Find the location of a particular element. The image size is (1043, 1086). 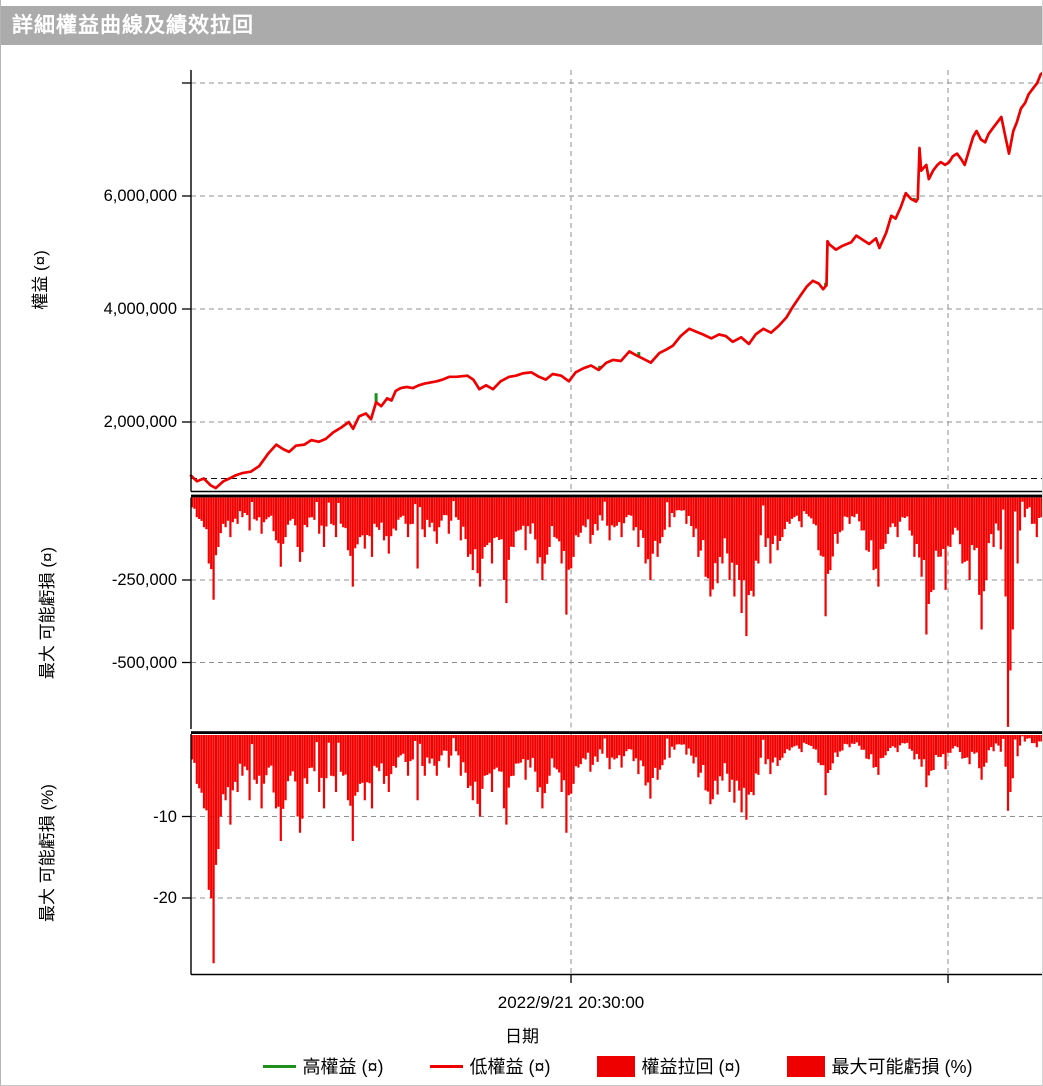

dd-money-top-border is located at coordinates (616, 496).